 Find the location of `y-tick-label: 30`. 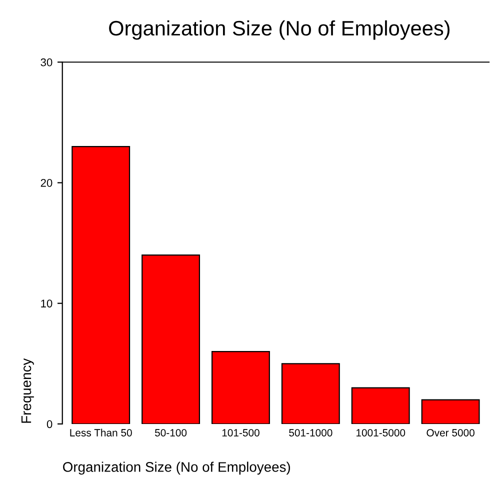

y-tick-label: 30 is located at coordinates (46, 62).